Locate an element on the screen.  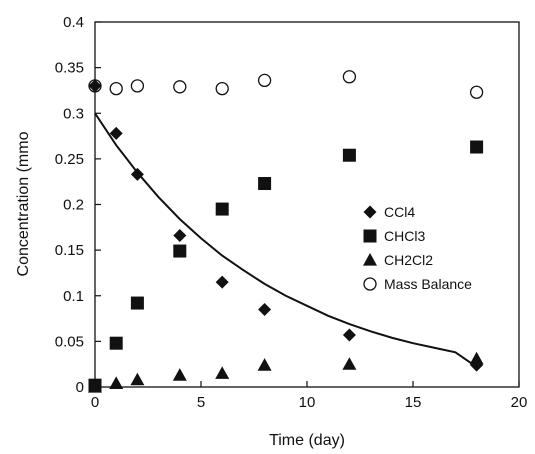
x-axis-title: Time (day) is located at coordinates (307, 440).